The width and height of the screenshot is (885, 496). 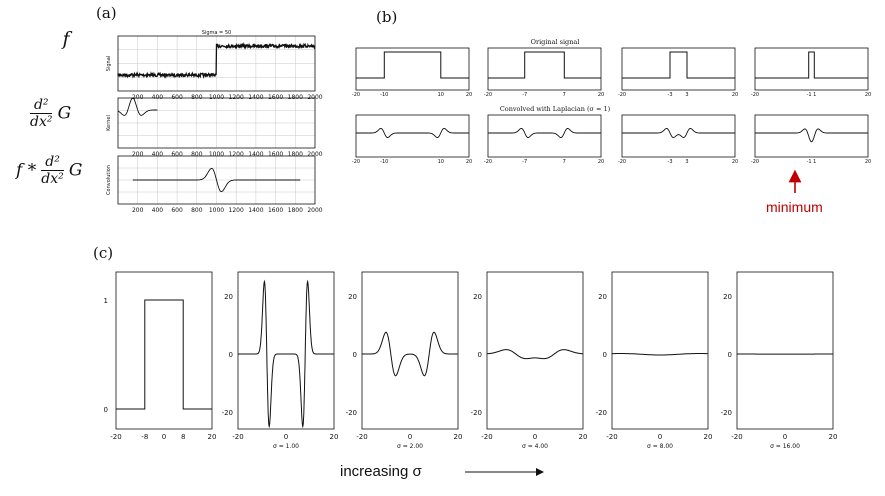 What do you see at coordinates (660, 446) in the screenshot?
I see `sigma-label-c: σ = 8.00` at bounding box center [660, 446].